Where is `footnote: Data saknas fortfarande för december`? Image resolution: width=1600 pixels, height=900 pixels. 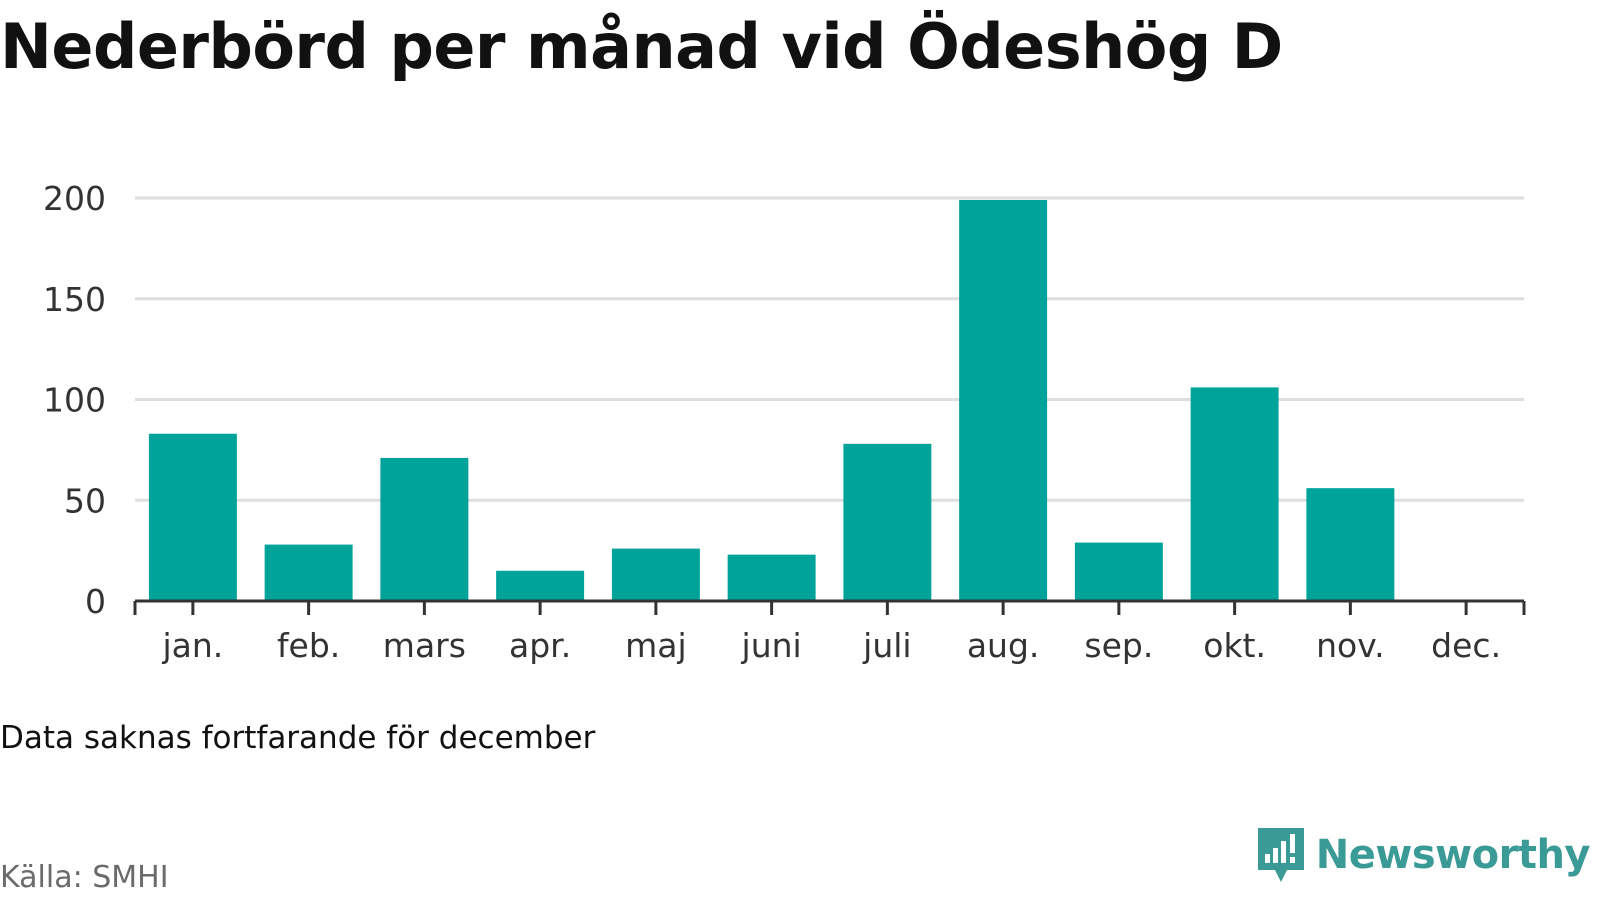 footnote: Data saknas fortfarande för december is located at coordinates (298, 738).